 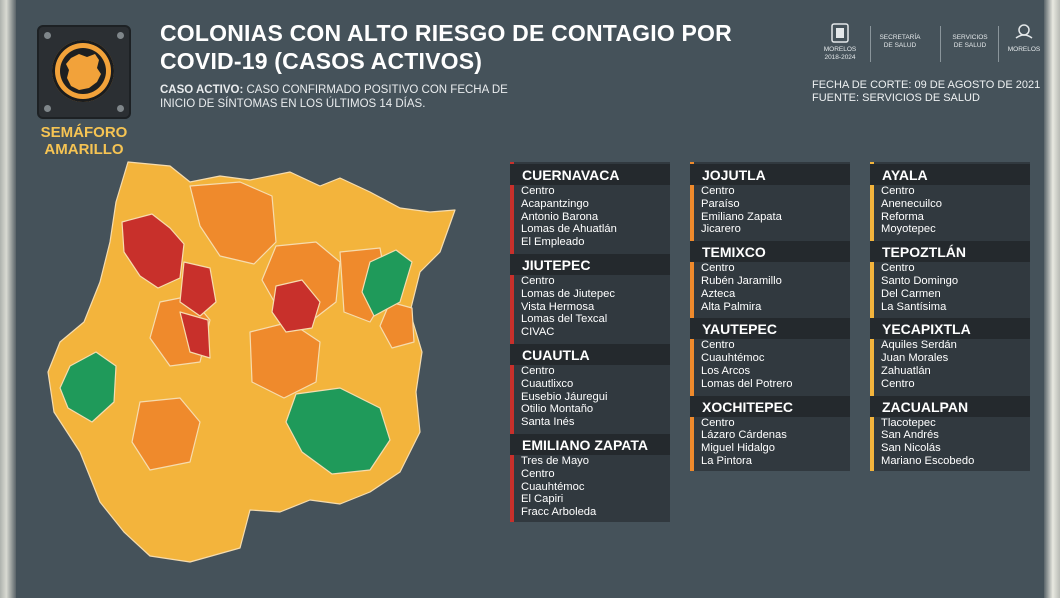 I want to click on logo-secretaria-salud: SECRETARÍA DE SALUD, so click(x=900, y=41).